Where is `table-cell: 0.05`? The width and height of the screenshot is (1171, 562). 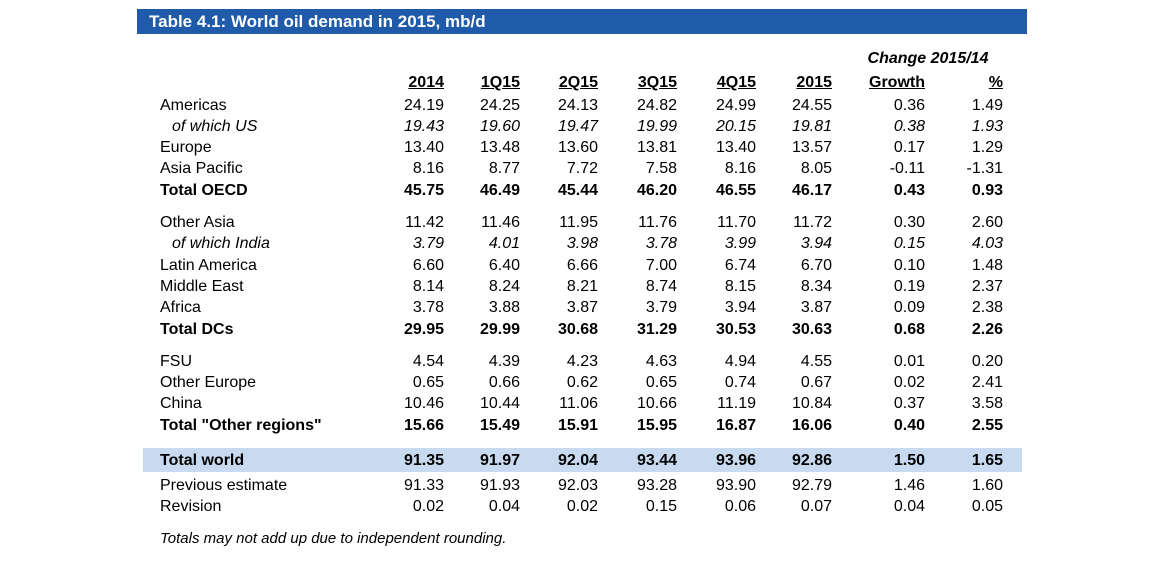 table-cell: 0.05 is located at coordinates (987, 506).